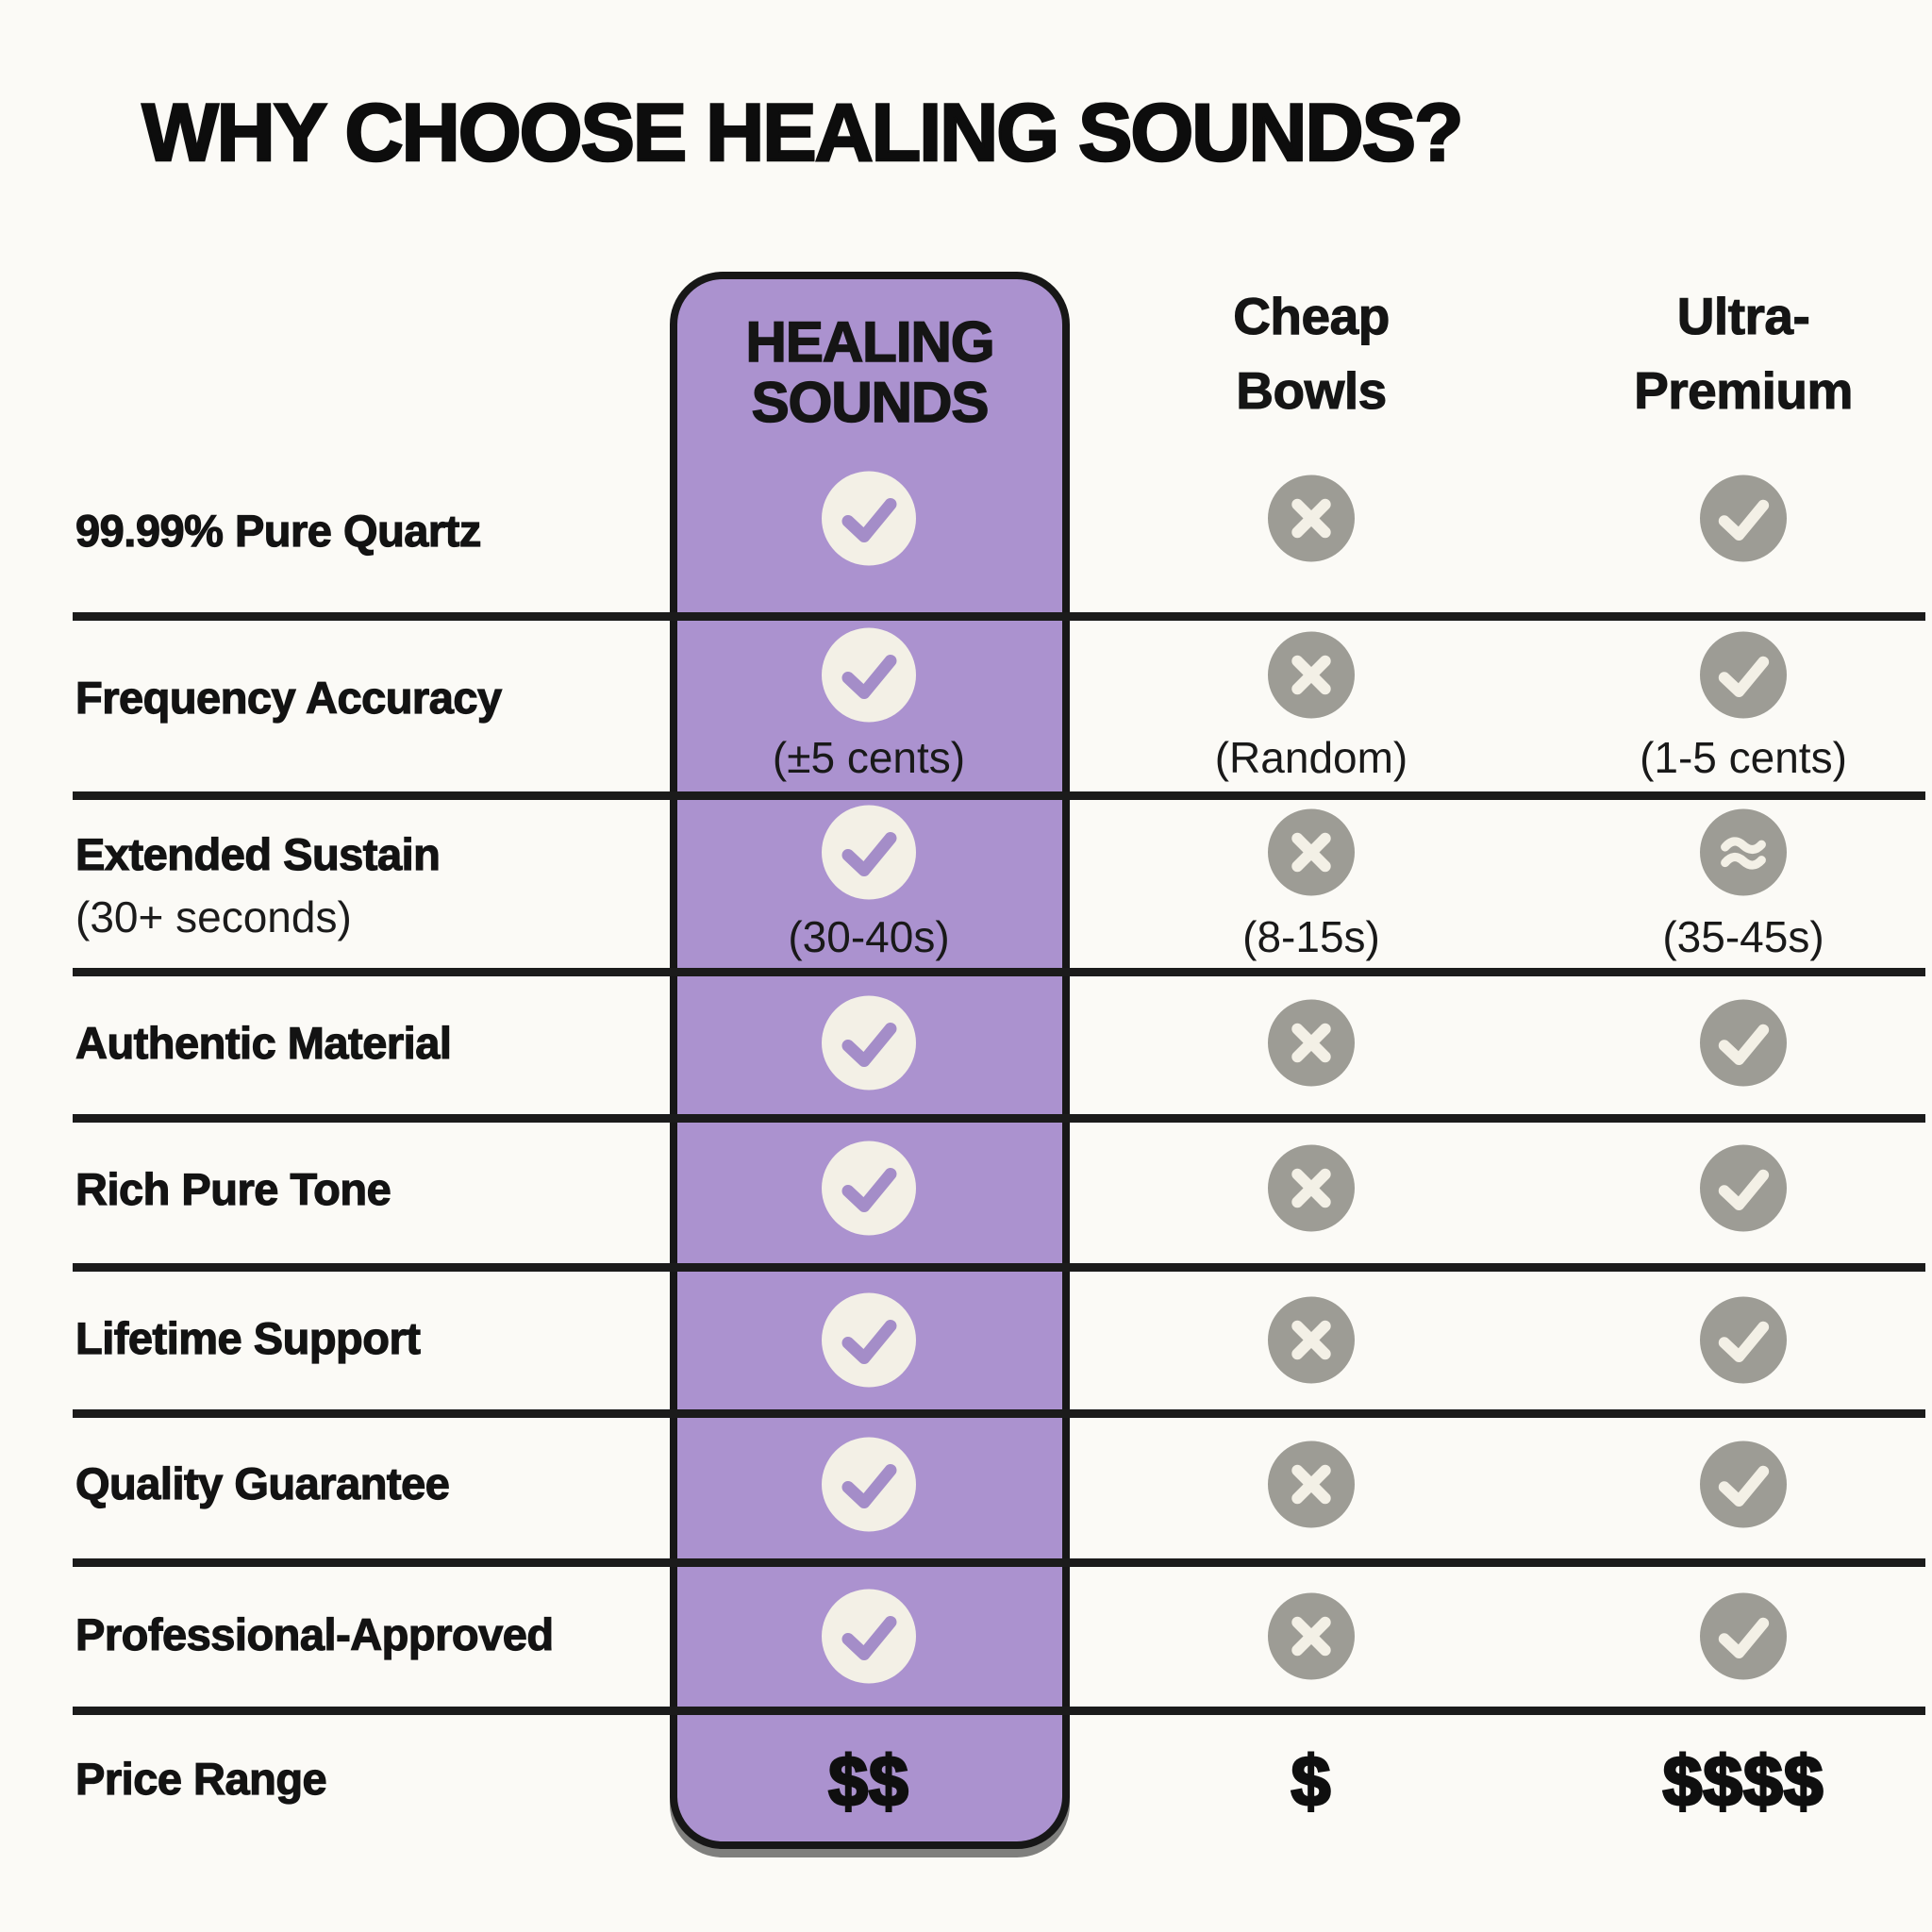 The image size is (1932, 1932). I want to click on row-label-text: Rich Pure Tone, so click(233, 1189).